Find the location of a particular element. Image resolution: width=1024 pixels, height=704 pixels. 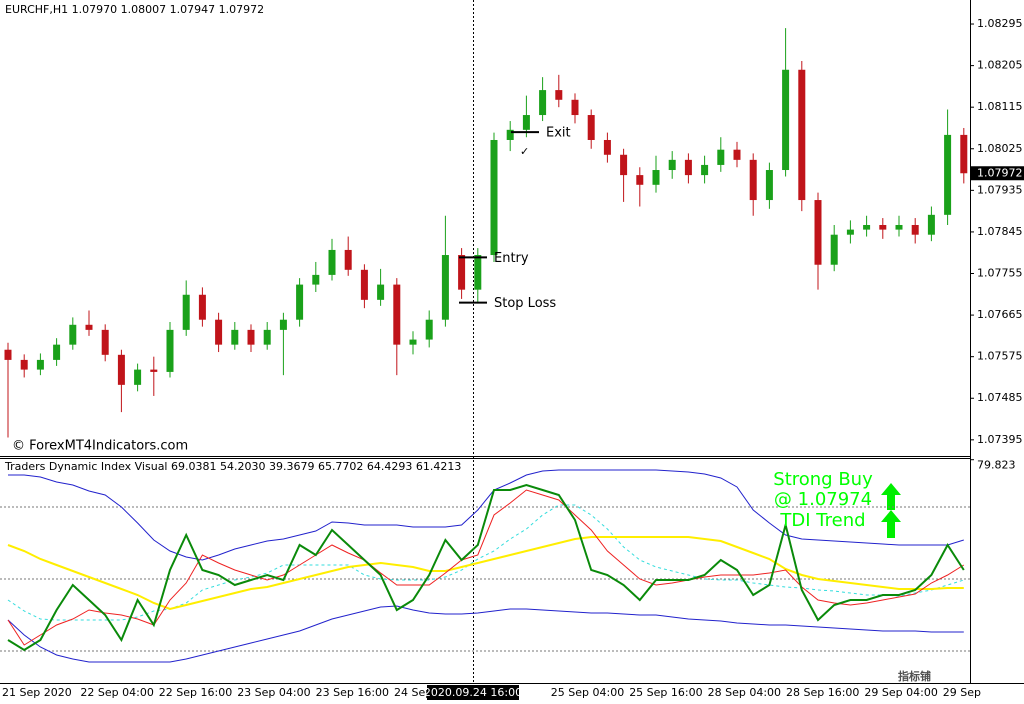

last-price-box is located at coordinates (997, 173).